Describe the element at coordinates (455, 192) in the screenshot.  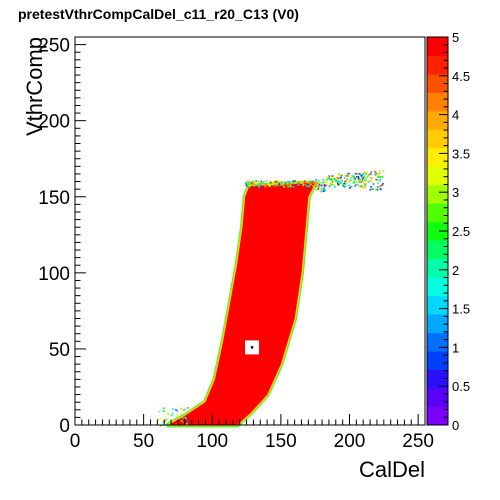
I see `colorbar-tick-label: 3` at that location.